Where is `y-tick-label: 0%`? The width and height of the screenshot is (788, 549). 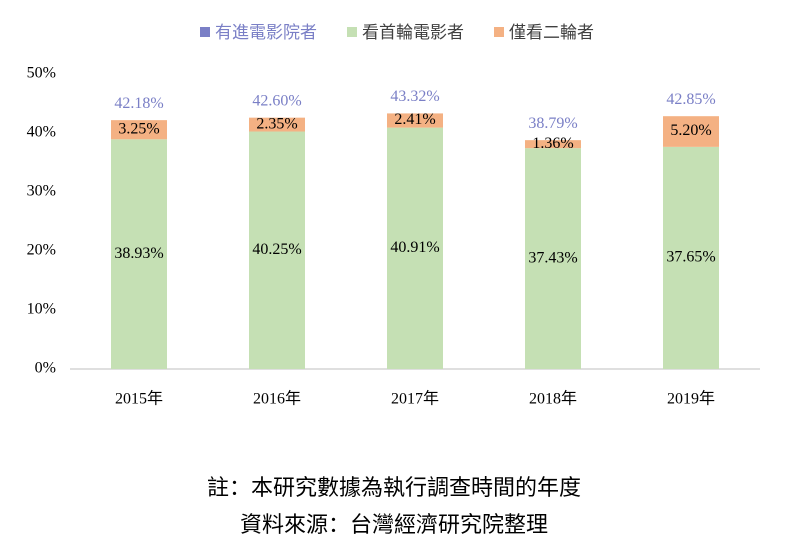
y-tick-label: 0% is located at coordinates (45, 368).